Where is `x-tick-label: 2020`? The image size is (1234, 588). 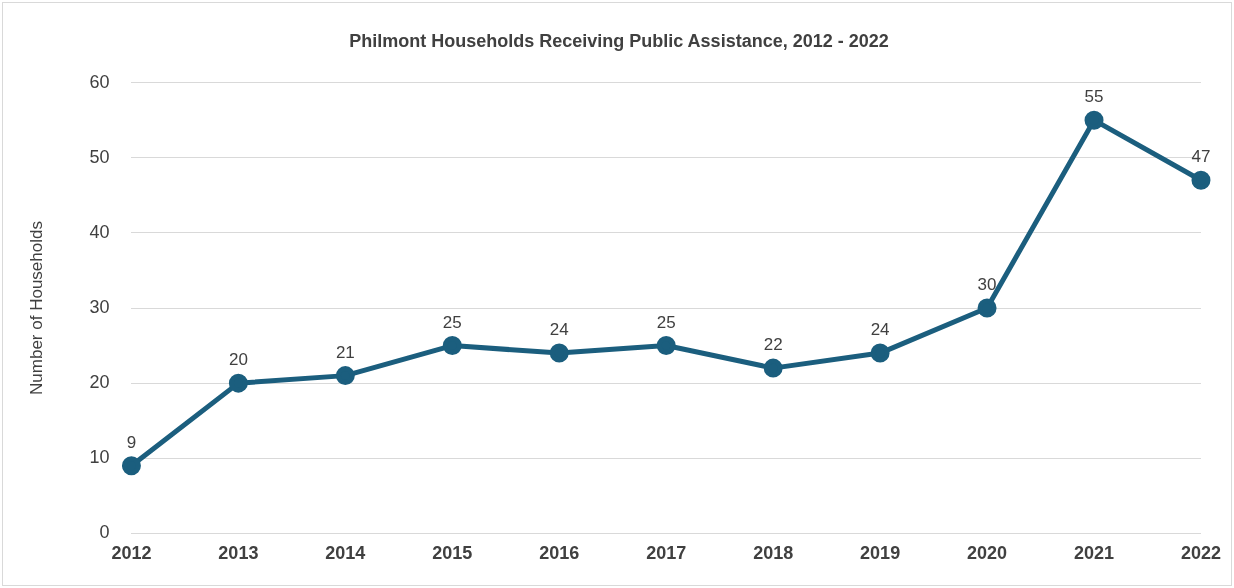 x-tick-label: 2020 is located at coordinates (987, 553).